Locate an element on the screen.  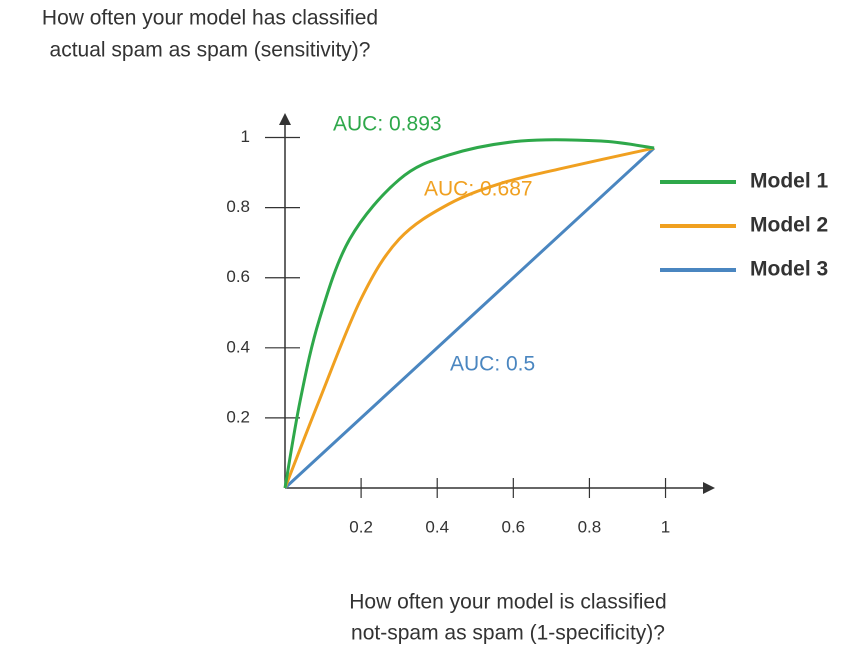
x-axis-label: not-spam as spam (1-specificity)? is located at coordinates (508, 633).